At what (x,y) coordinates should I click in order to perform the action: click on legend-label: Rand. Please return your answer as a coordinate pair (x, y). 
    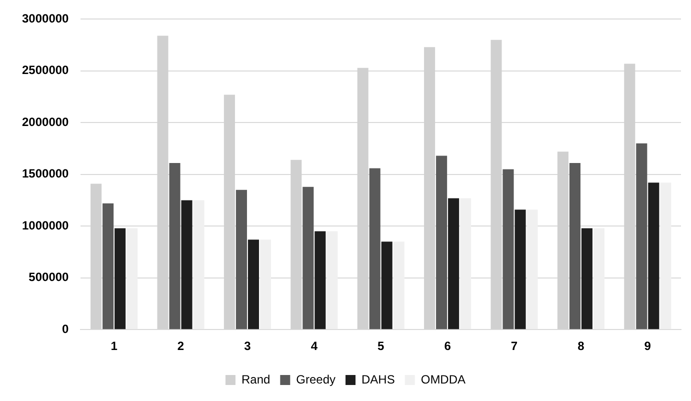
    Looking at the image, I should click on (255, 379).